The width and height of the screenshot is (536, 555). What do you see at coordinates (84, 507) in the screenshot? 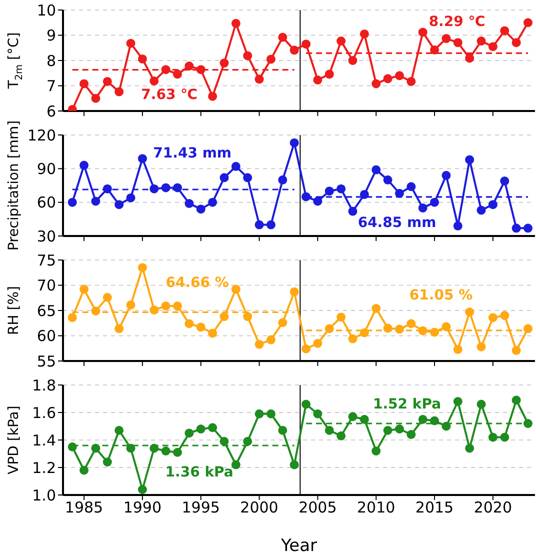
I see `x-tick-label: 1985` at bounding box center [84, 507].